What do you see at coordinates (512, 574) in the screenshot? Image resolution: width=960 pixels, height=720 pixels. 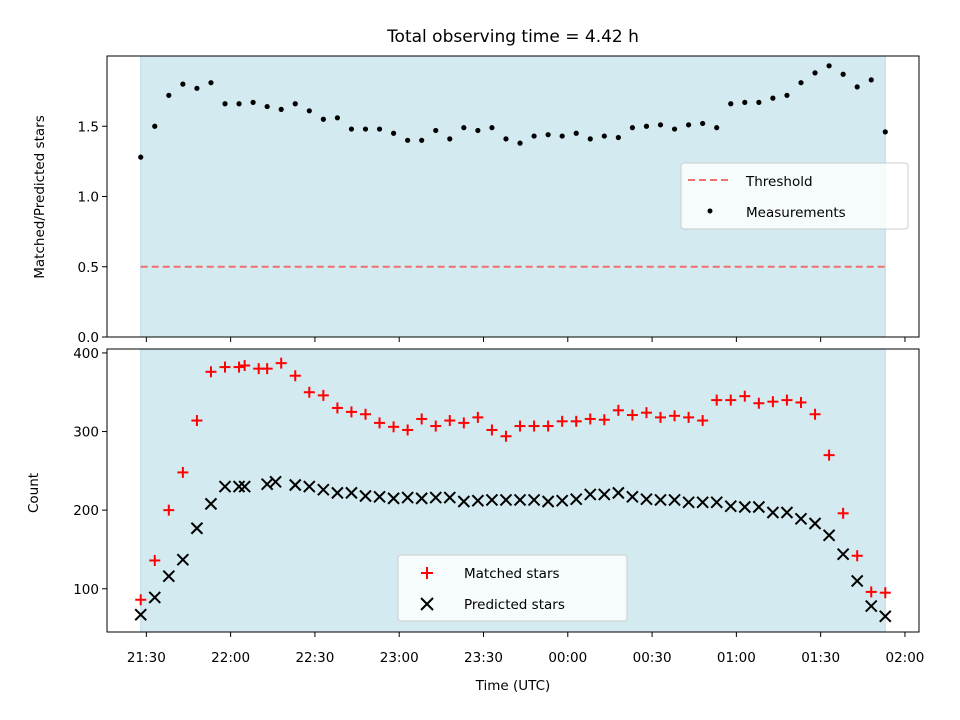 I see `matched-legend-label: Matched stars` at bounding box center [512, 574].